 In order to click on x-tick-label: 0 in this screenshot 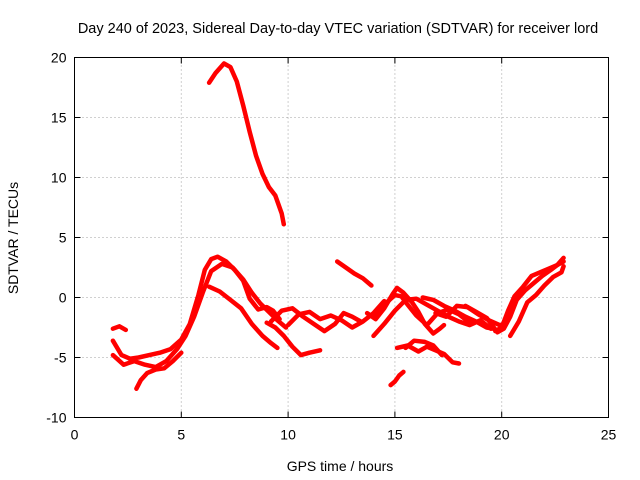, I will do `click(75, 435)`.